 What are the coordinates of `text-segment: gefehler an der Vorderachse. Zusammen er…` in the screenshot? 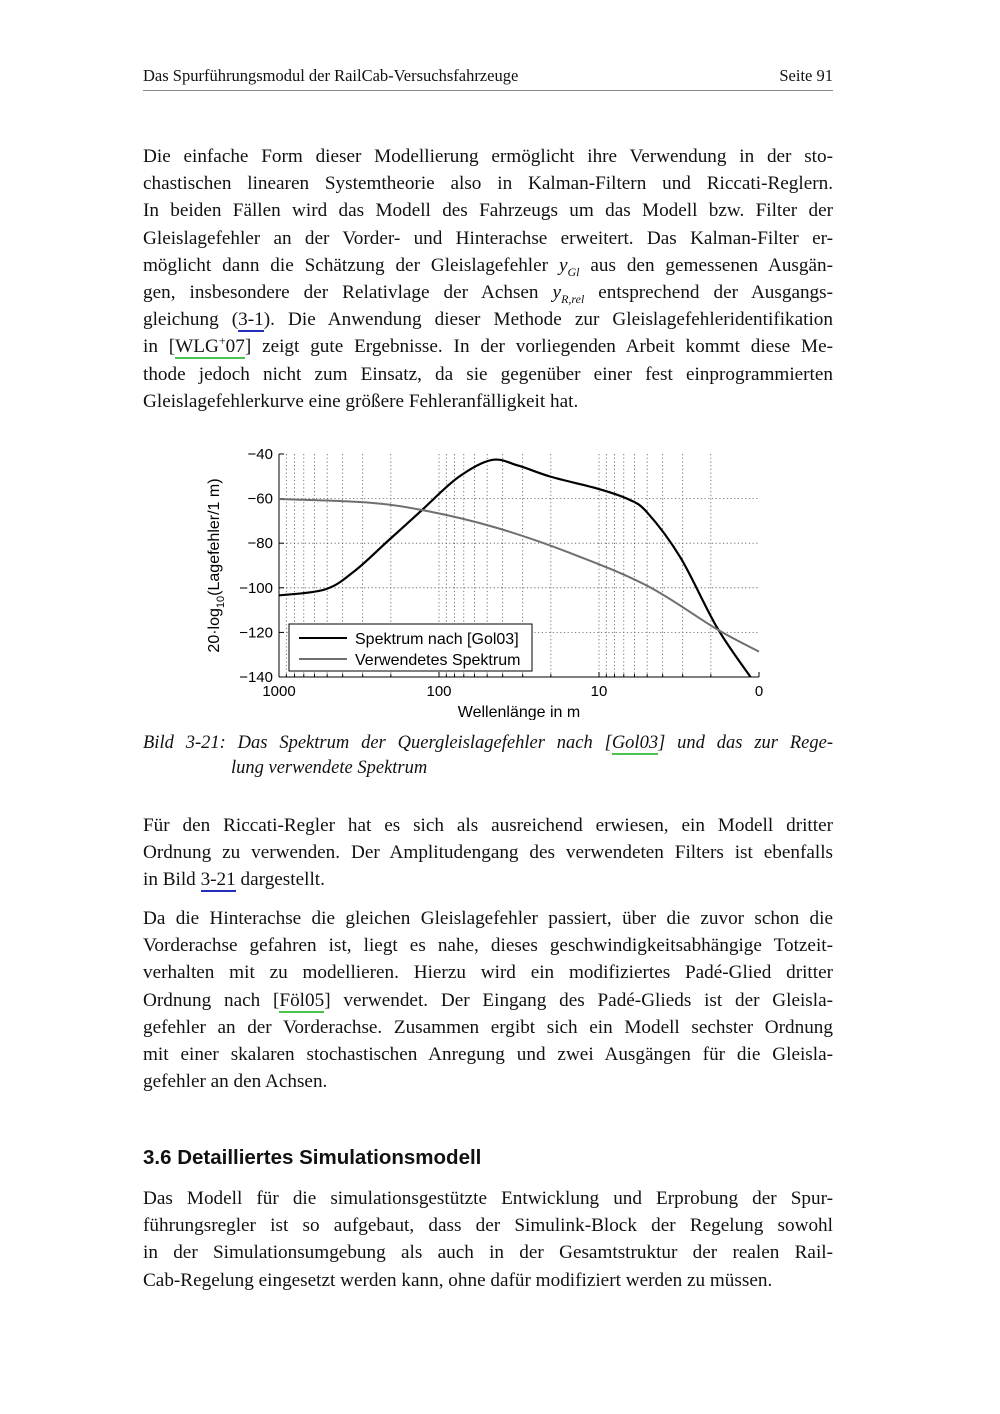 It's located at (488, 1027).